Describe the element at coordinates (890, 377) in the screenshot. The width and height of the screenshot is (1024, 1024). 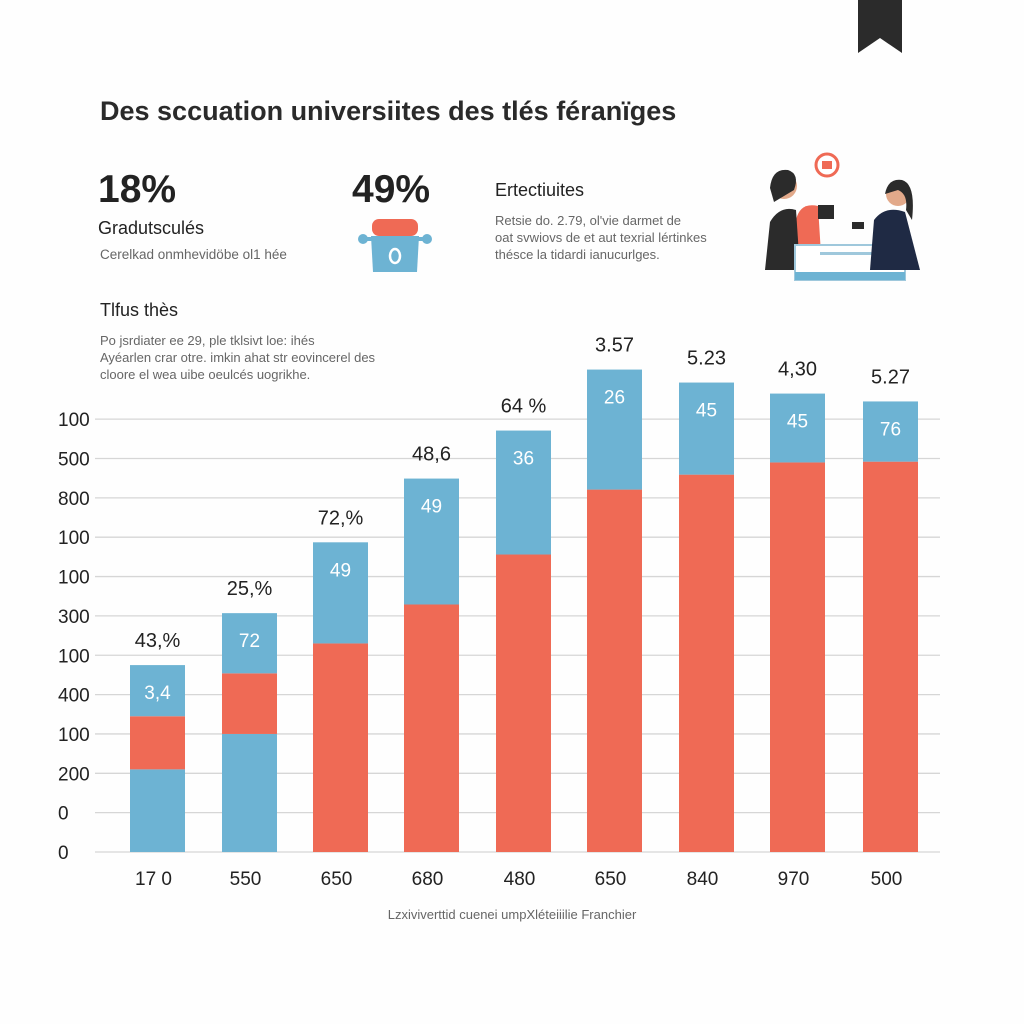
I see `bar-top-label: 5.27` at that location.